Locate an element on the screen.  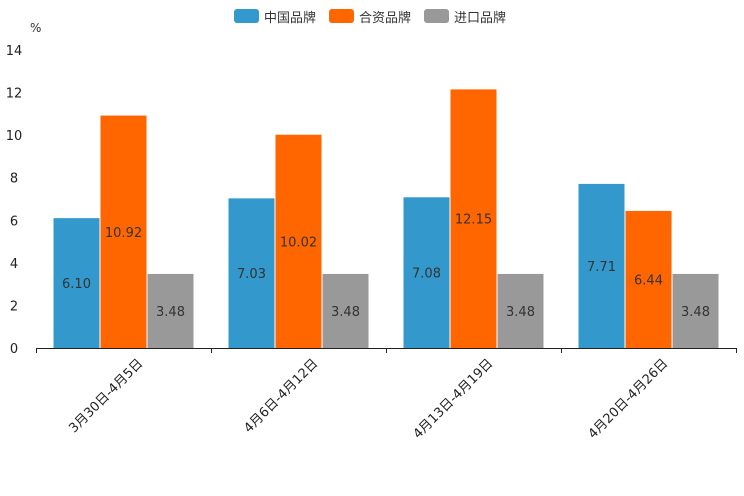
bar-series0-cat1 is located at coordinates (251, 273).